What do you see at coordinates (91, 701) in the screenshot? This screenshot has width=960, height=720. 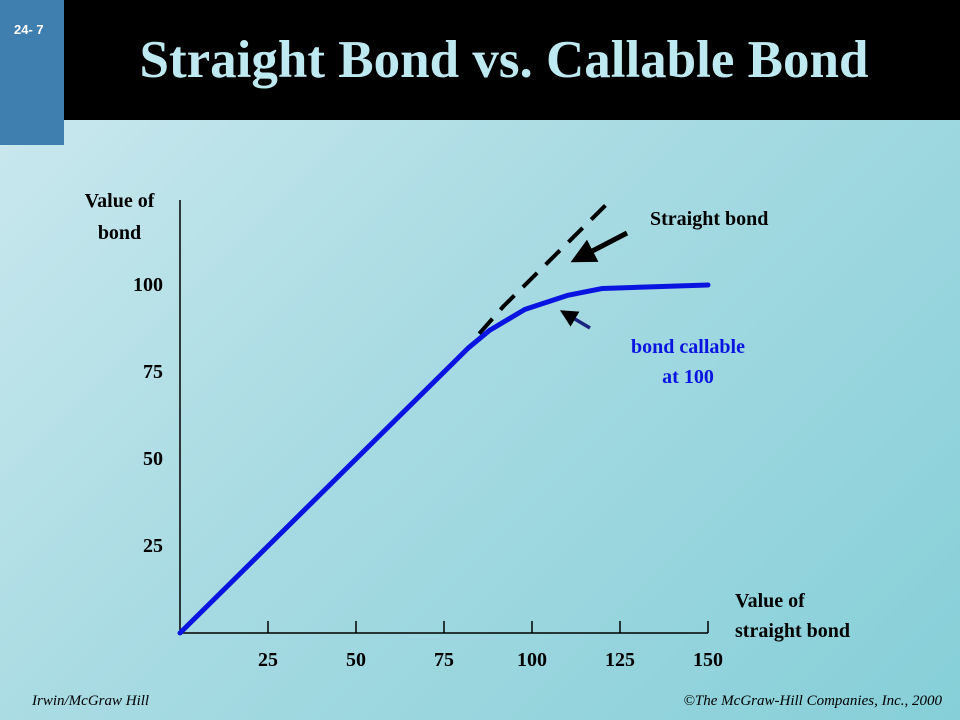 I see `footer-publisher: Irwin/McGraw Hill` at bounding box center [91, 701].